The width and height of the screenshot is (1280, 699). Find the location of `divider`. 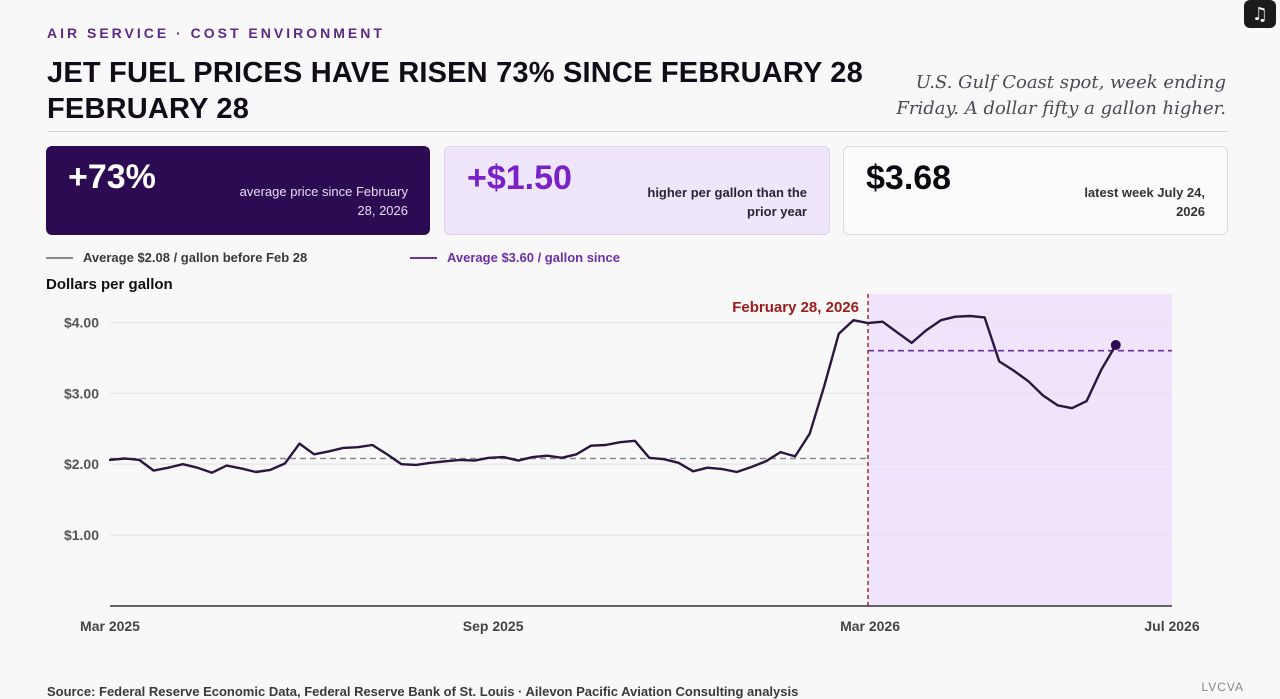

divider is located at coordinates (637, 131).